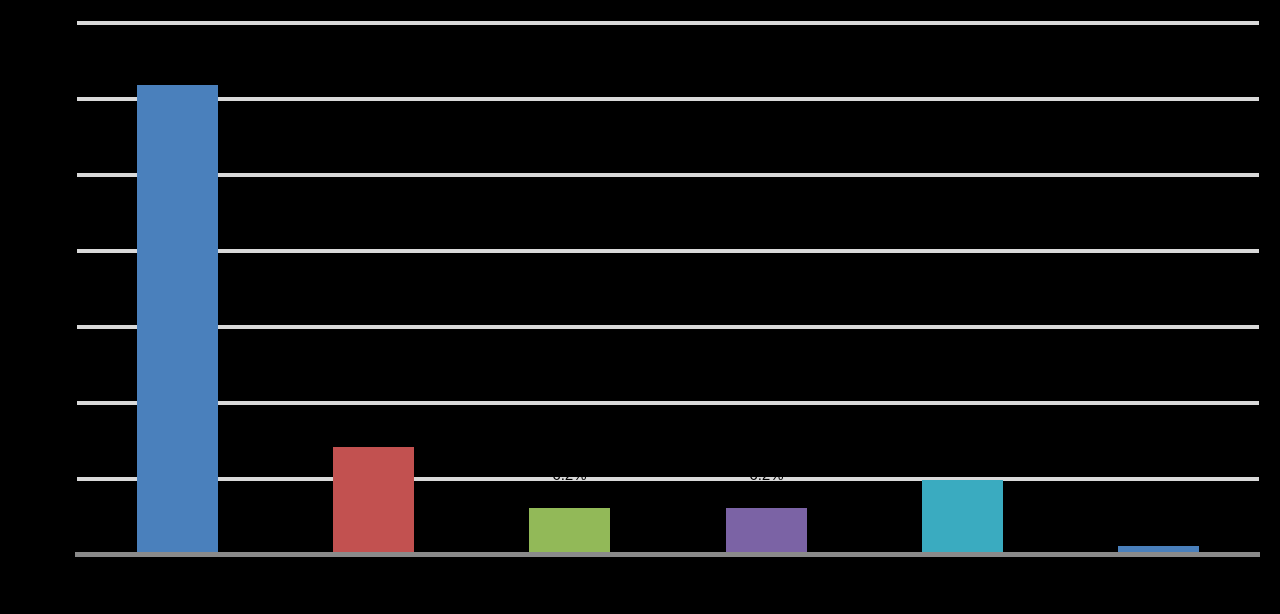  Describe the element at coordinates (962, 497) in the screenshot. I see `bar-teal: 9.9%` at that location.